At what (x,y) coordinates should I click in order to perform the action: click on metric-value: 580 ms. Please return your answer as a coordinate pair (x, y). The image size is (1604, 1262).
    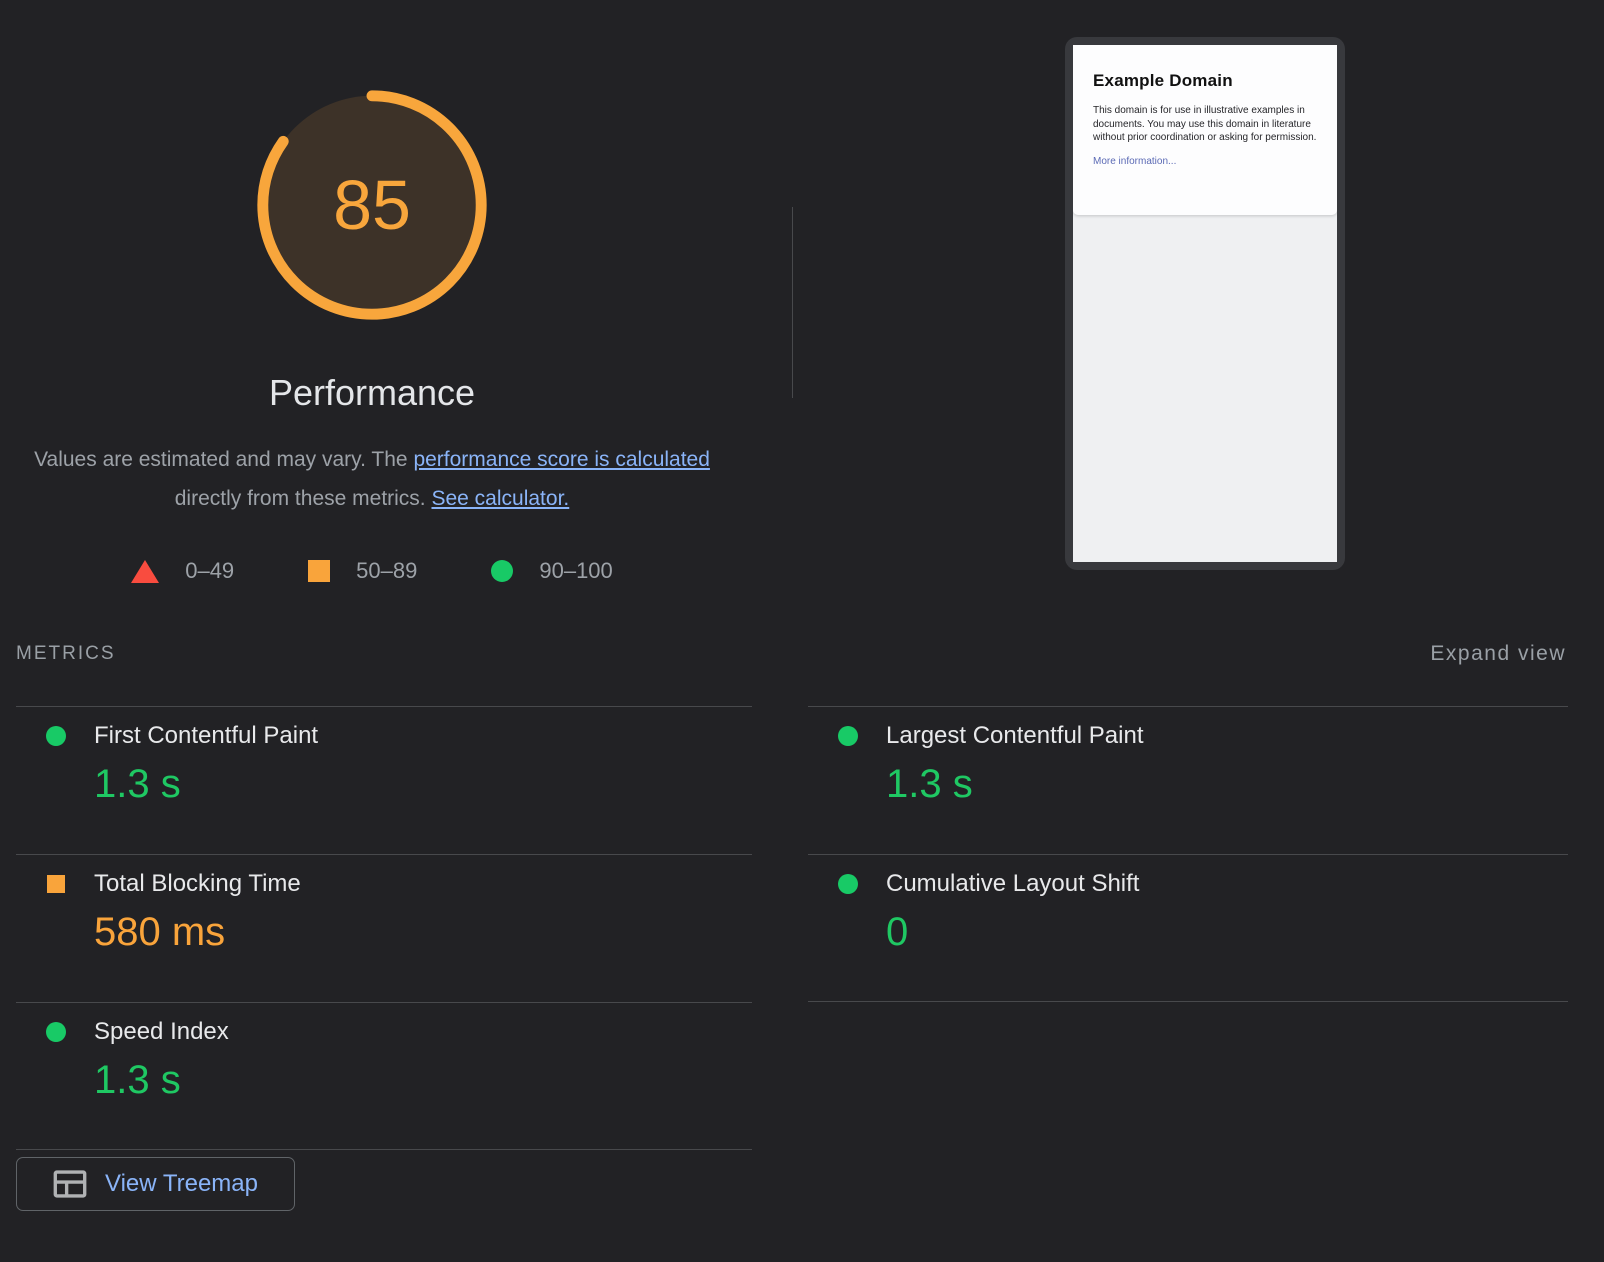
    Looking at the image, I should click on (160, 932).